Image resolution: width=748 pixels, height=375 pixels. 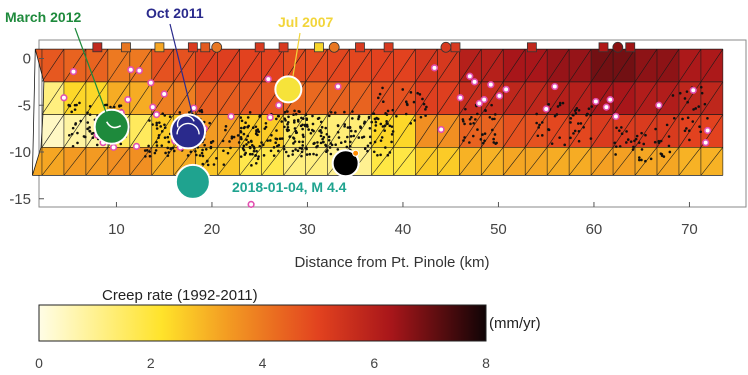 I want to click on event-circle-spark, so click(x=356, y=153).